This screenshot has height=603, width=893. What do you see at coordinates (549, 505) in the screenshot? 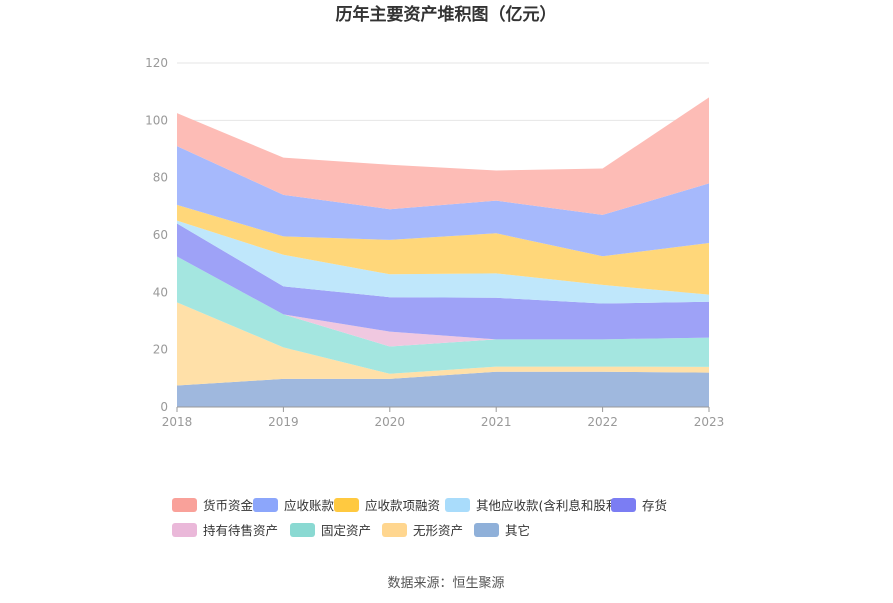
I see `legend-label: 其他应收款(含利息和股利)` at bounding box center [549, 505].